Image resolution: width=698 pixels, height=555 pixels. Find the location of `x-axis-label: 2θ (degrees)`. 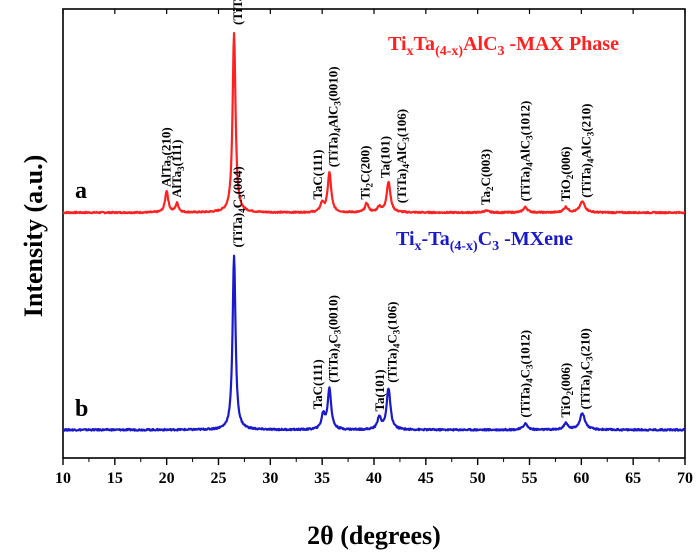

x-axis-label: 2θ (degrees) is located at coordinates (374, 535).